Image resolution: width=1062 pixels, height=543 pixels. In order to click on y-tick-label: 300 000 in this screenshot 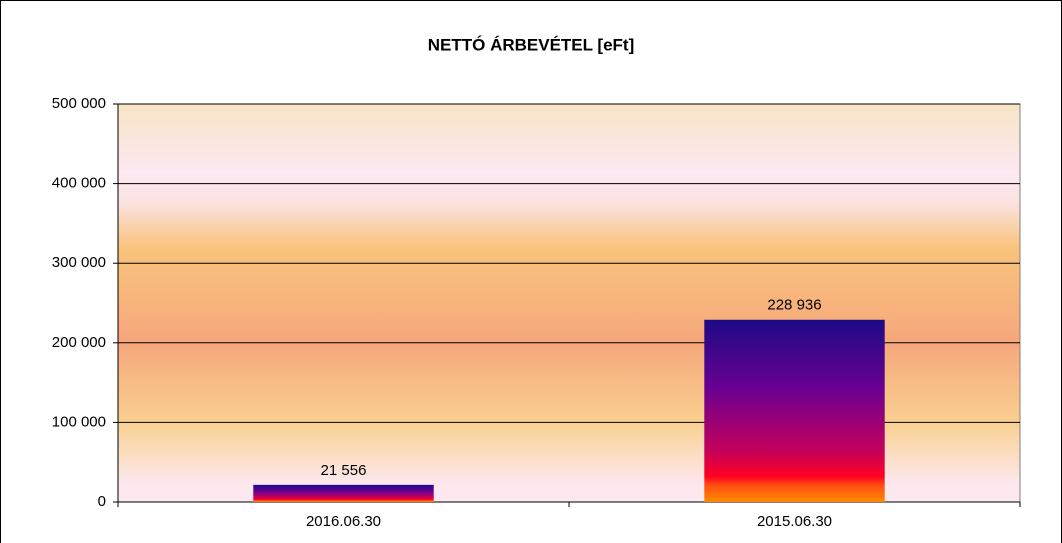, I will do `click(79, 262)`.